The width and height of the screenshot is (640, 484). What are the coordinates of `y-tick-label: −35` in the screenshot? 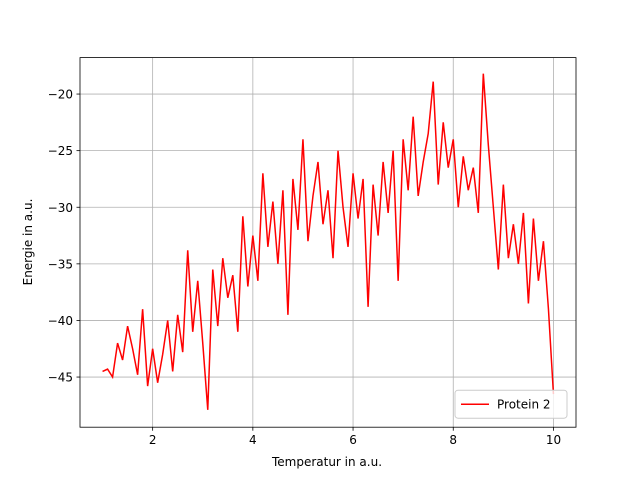 It's located at (60, 264).